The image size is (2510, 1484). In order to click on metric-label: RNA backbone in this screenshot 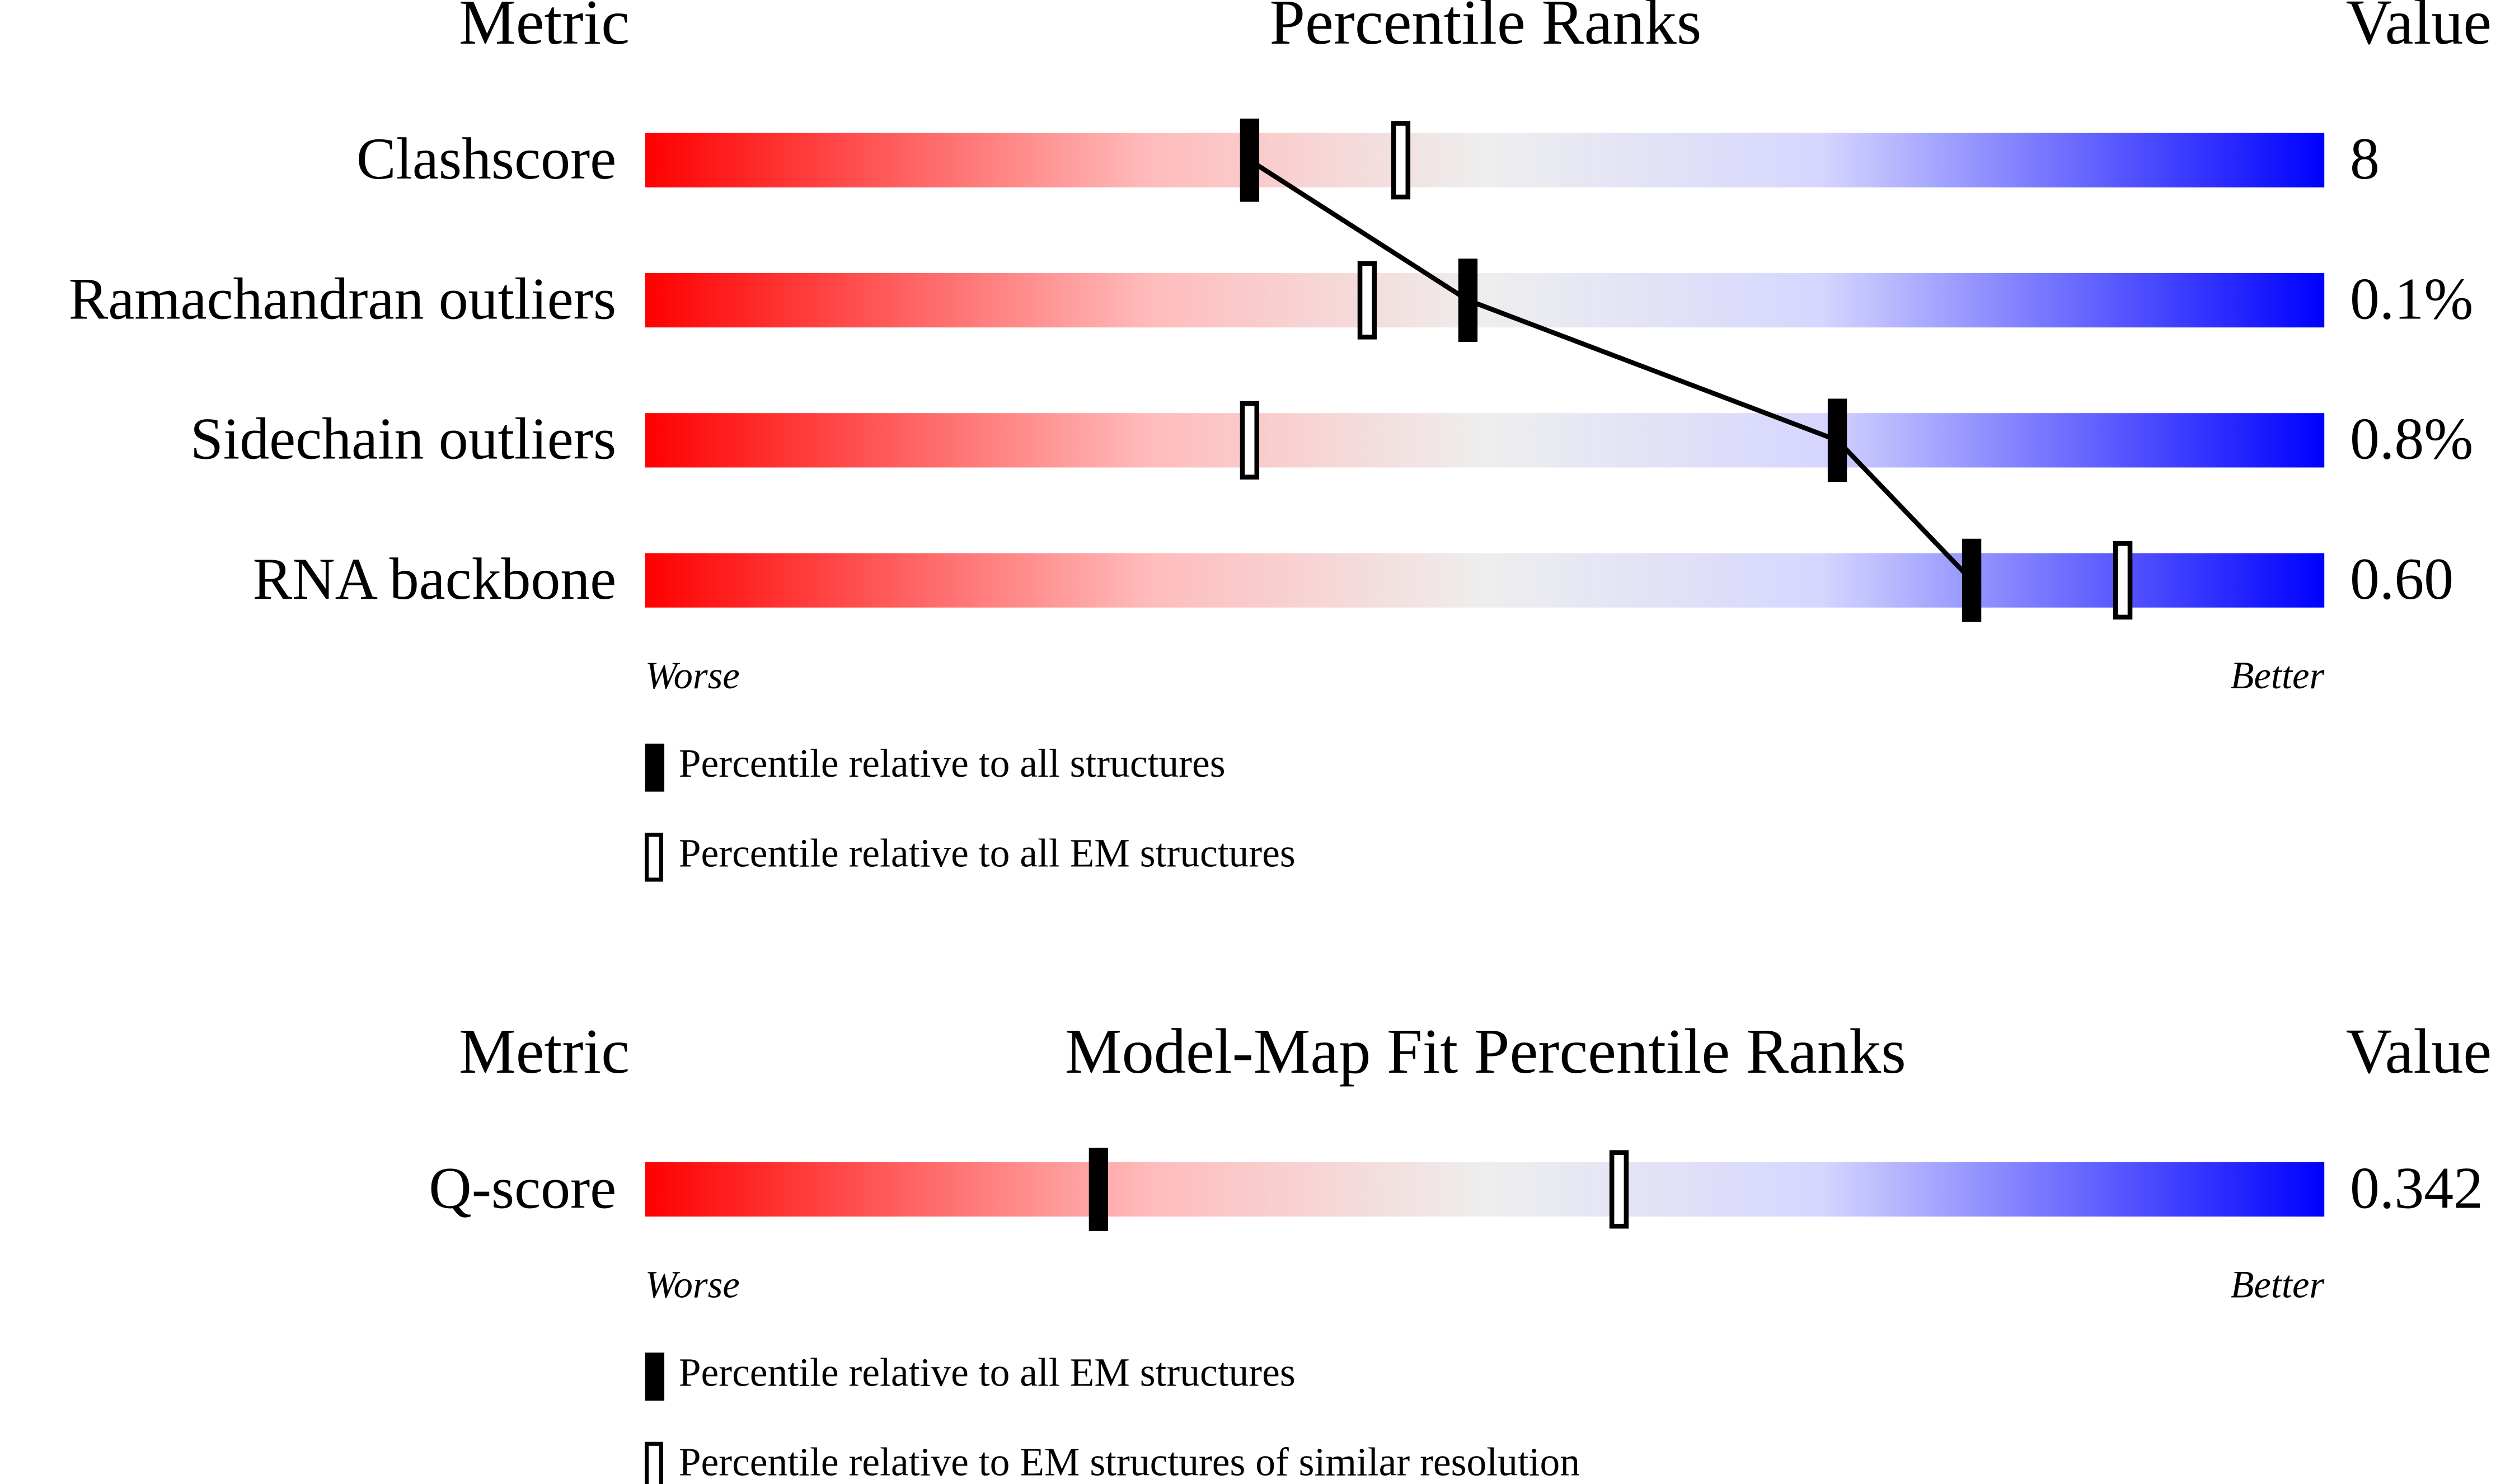, I will do `click(435, 579)`.